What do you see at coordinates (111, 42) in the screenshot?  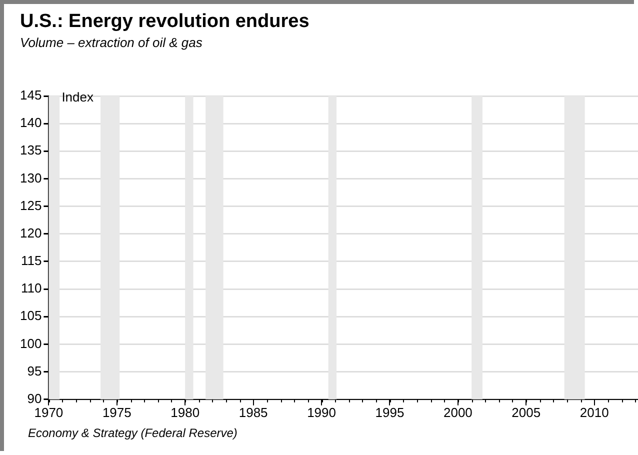 I see `chart-subtitle: Volume – extraction of oil & gas` at bounding box center [111, 42].